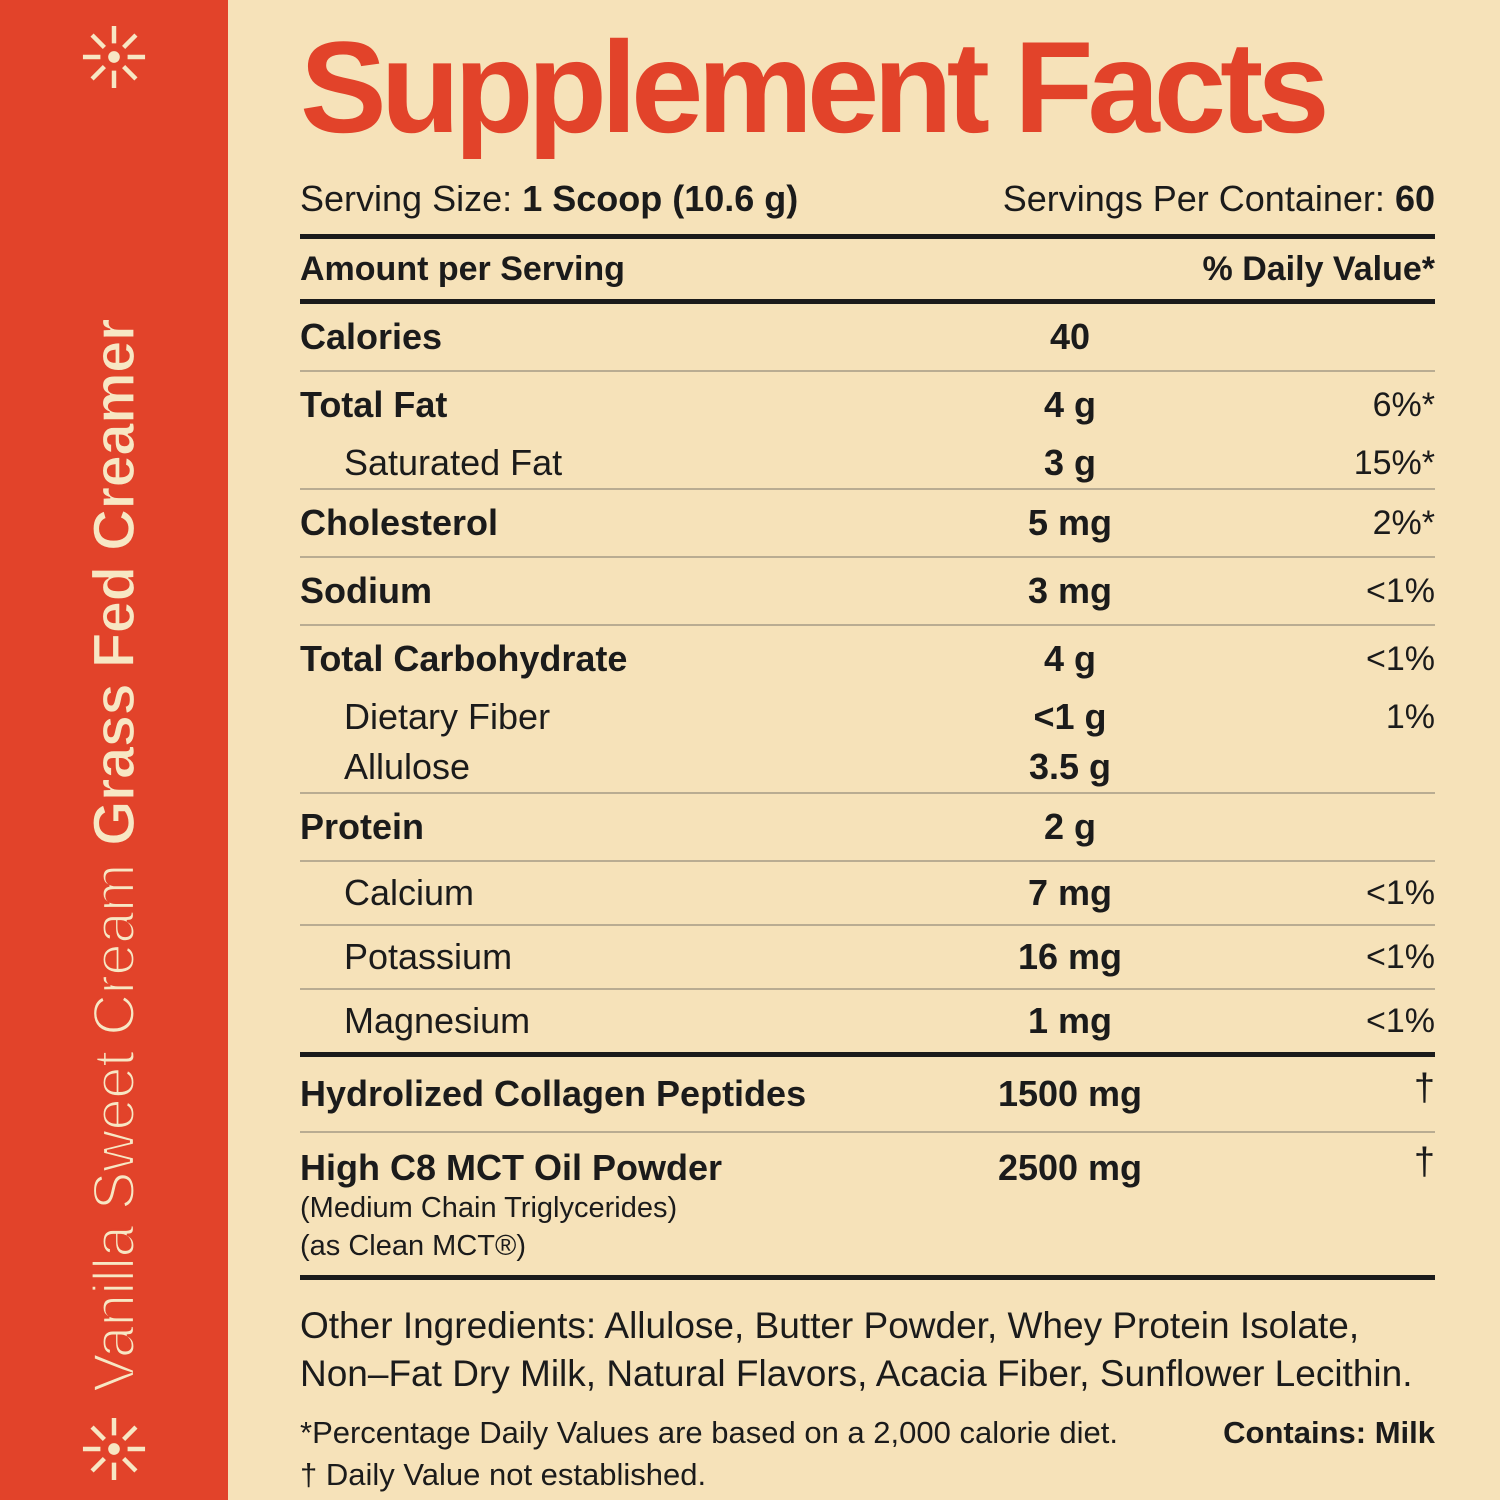  What do you see at coordinates (464, 658) in the screenshot?
I see `row-label: Total Carbohydrate` at bounding box center [464, 658].